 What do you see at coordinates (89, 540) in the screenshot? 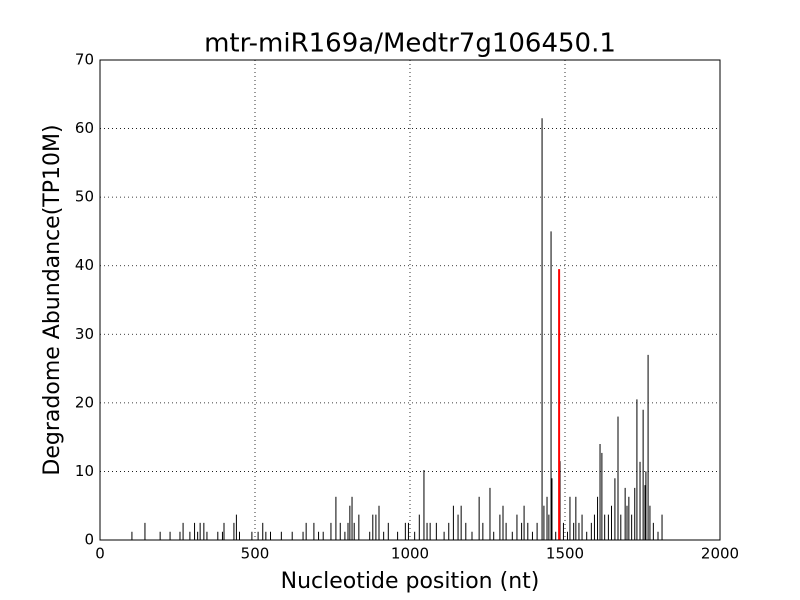
I see `y-tick-label: 0` at bounding box center [89, 540].